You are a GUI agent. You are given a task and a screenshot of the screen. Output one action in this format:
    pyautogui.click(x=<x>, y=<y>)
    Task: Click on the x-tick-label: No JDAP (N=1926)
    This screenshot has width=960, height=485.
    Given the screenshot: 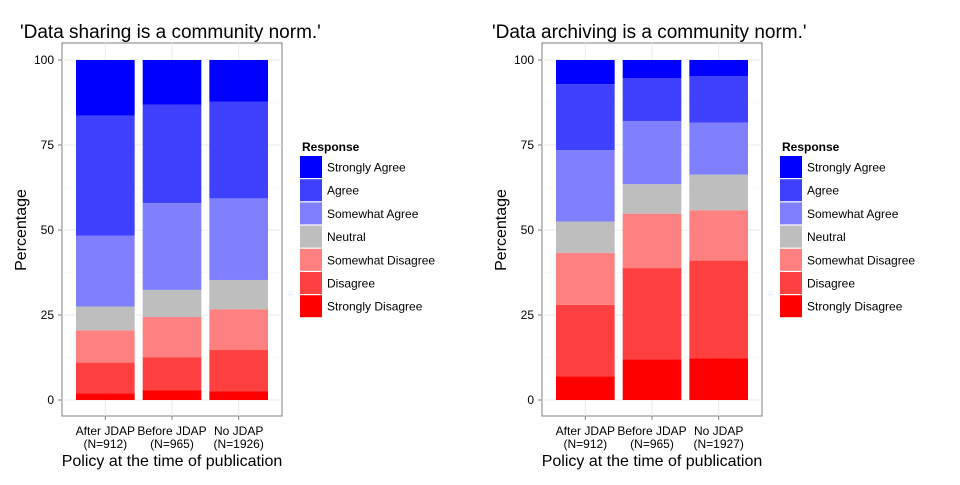 What is the action you would take?
    pyautogui.click(x=238, y=437)
    